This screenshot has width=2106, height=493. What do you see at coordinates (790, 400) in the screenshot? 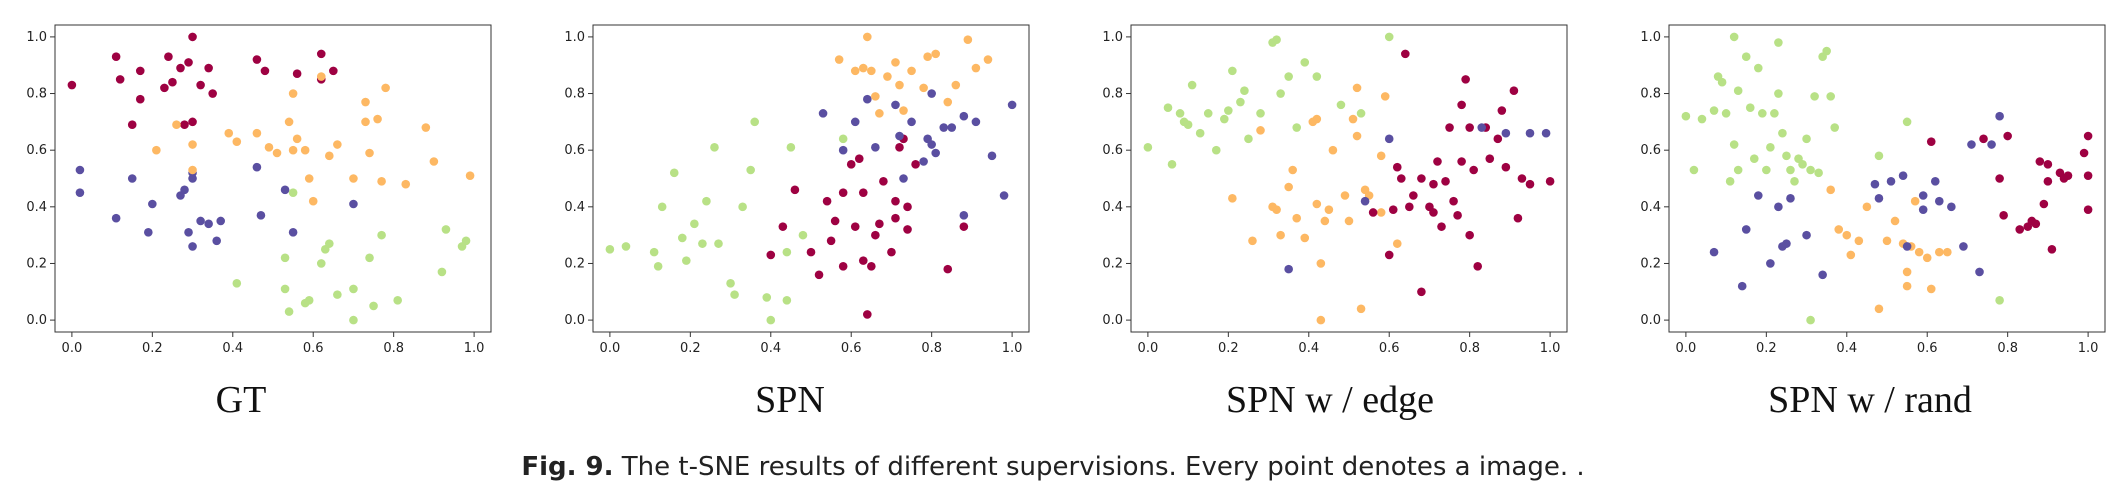
I see `chart-title-spn: SPN` at bounding box center [790, 400].